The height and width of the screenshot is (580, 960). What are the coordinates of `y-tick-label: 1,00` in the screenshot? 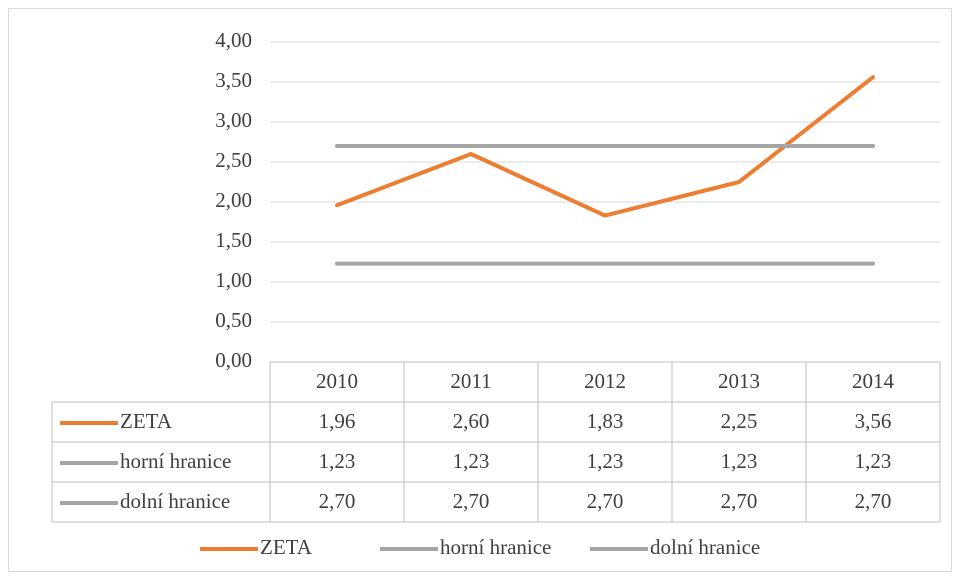 It's located at (233, 280).